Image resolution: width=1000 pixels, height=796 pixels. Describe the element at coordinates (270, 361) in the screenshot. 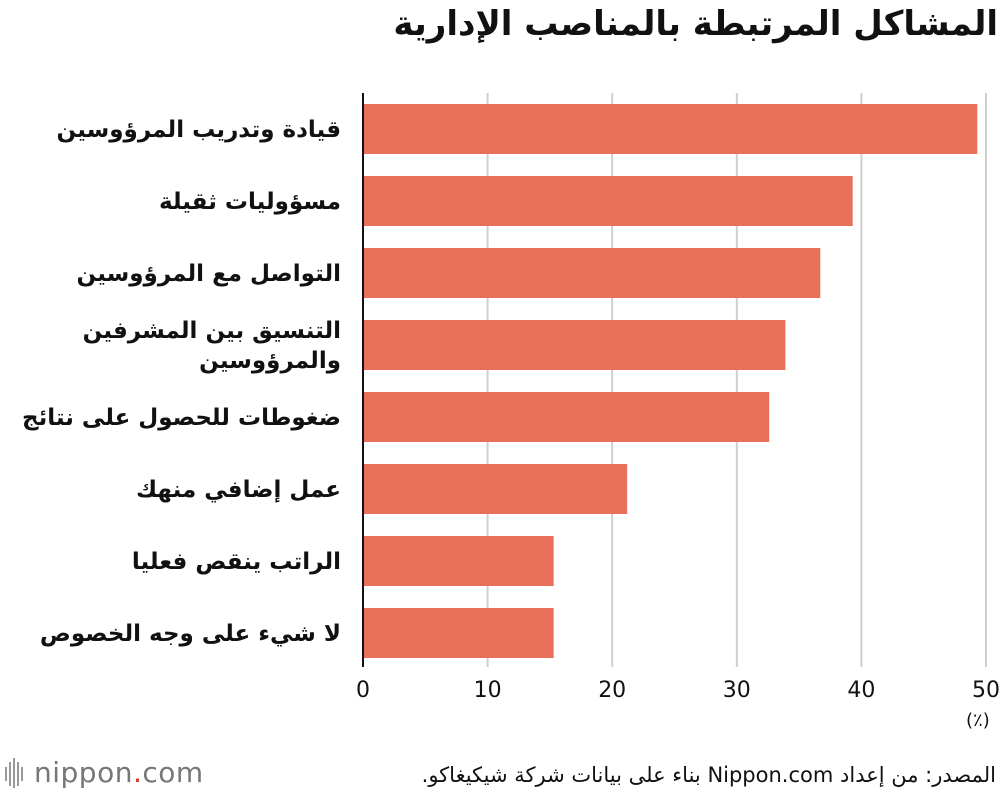

I see `category-label: والمرؤوسين` at that location.